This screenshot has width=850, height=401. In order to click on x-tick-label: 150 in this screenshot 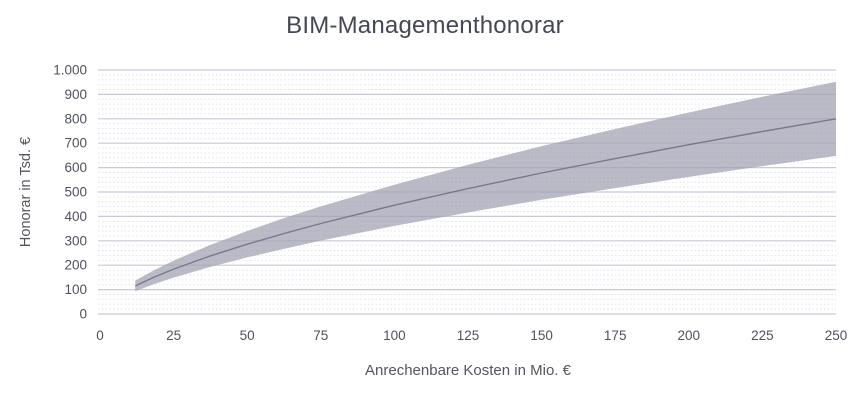, I will do `click(541, 335)`.